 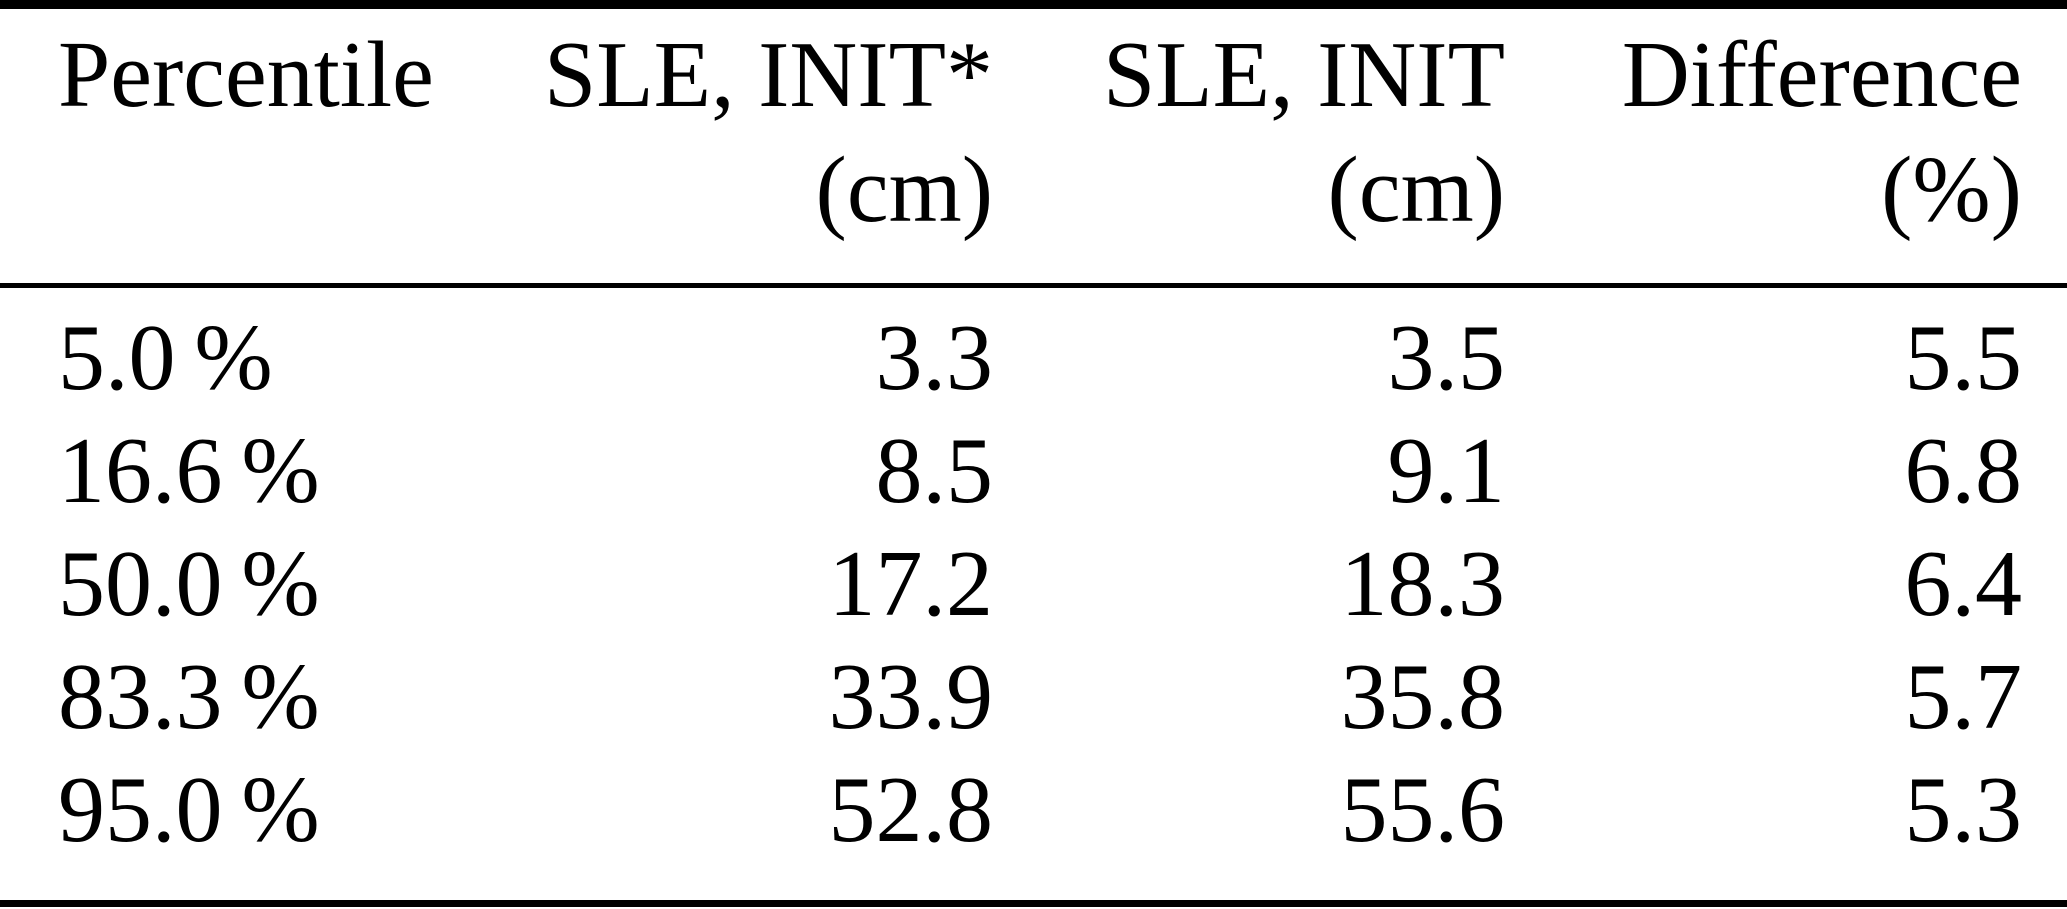 I want to click on cell-sle-init: 55.6, so click(x=1423, y=810).